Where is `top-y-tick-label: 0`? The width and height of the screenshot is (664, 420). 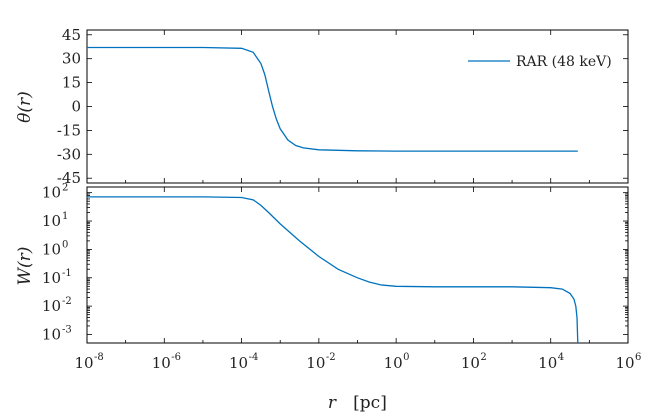 top-y-tick-label: 0 is located at coordinates (76, 107).